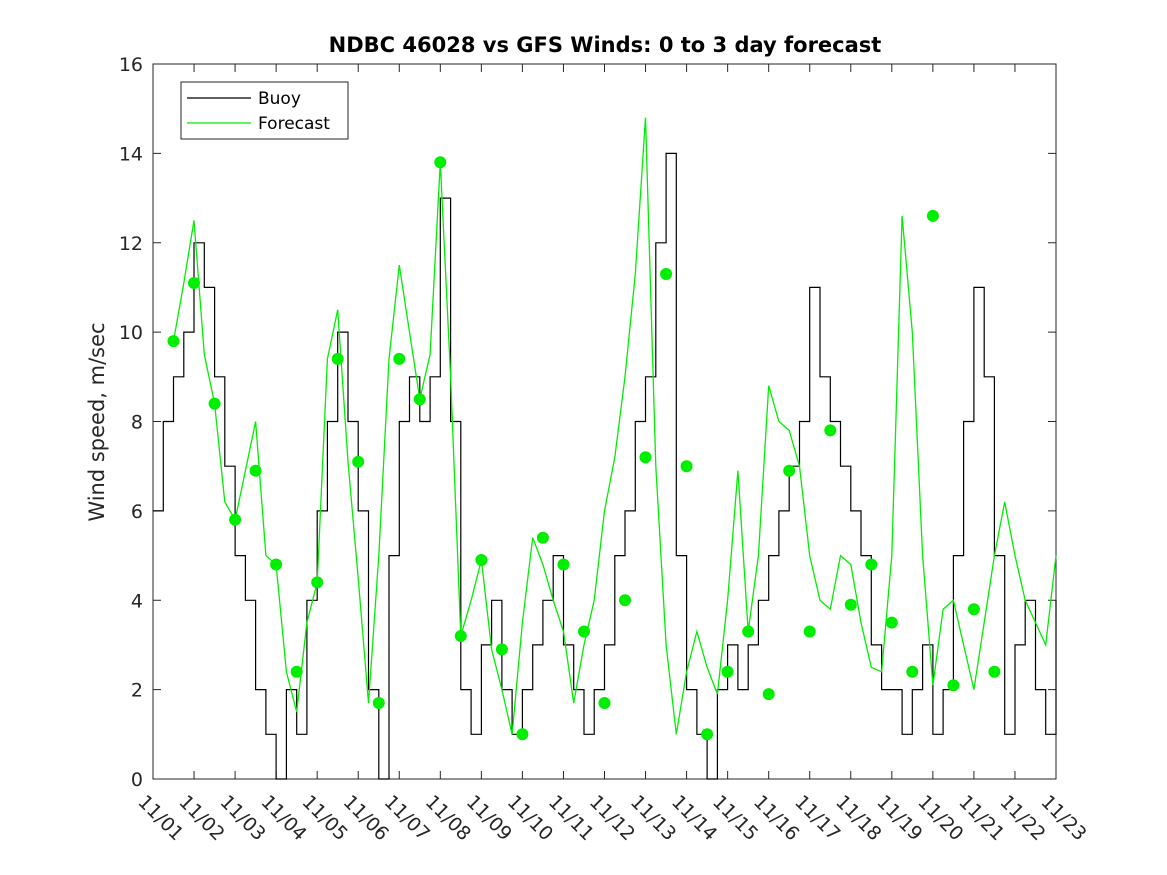 The height and width of the screenshot is (875, 1167). What do you see at coordinates (131, 65) in the screenshot?
I see `y-tick-label: 16` at bounding box center [131, 65].